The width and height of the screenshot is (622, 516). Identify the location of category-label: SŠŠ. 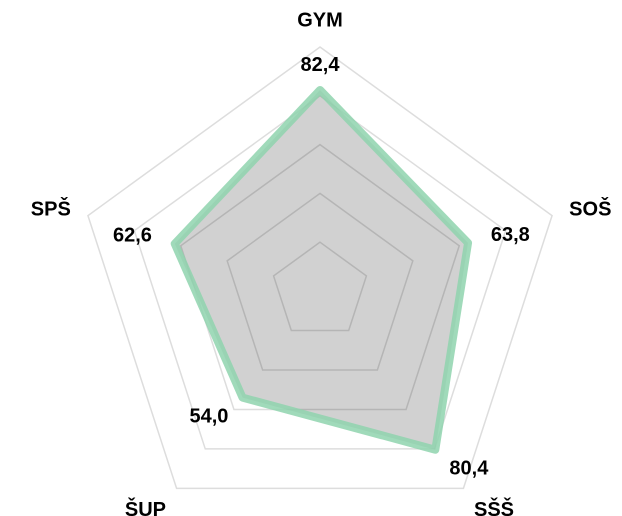
(494, 506).